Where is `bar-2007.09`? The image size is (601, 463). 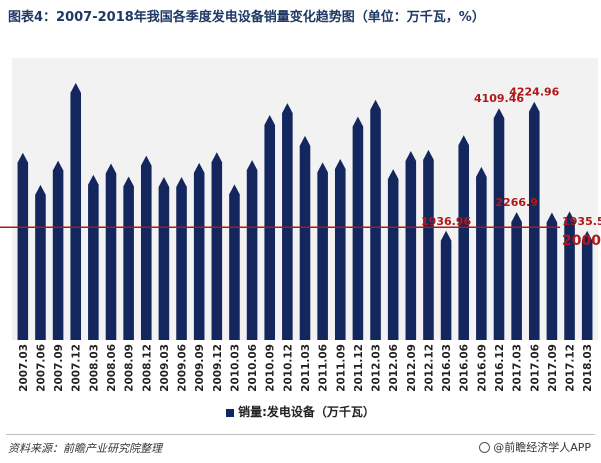
bar-2007.09 is located at coordinates (58, 250).